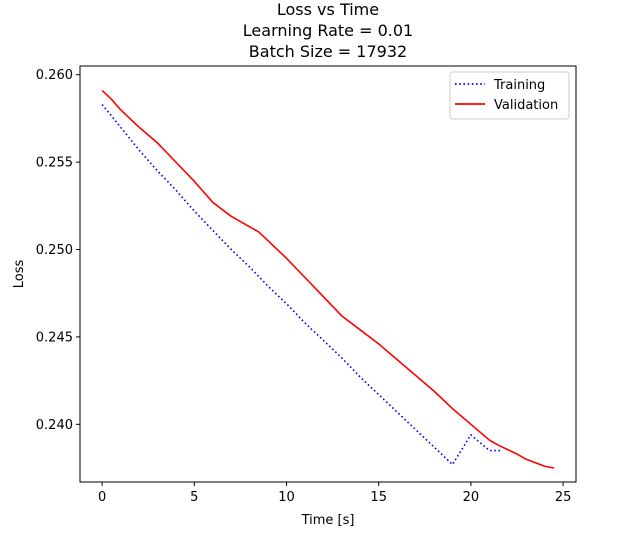 Image resolution: width=640 pixels, height=543 pixels. Describe the element at coordinates (328, 520) in the screenshot. I see `x-axis-label: Time [s]` at that location.